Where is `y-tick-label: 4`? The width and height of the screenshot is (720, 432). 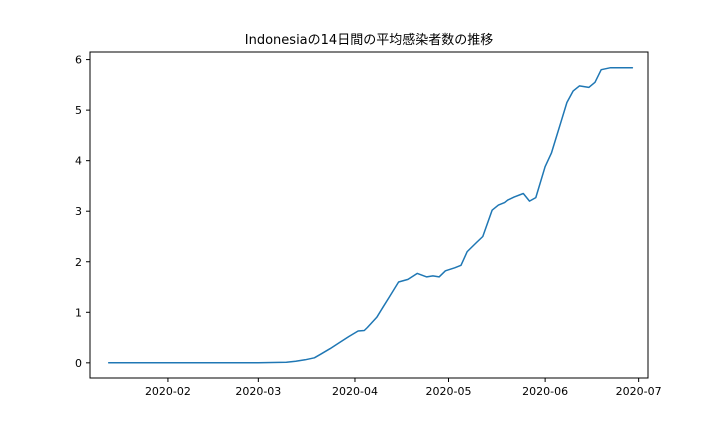 y-tick-label: 4 is located at coordinates (78, 161).